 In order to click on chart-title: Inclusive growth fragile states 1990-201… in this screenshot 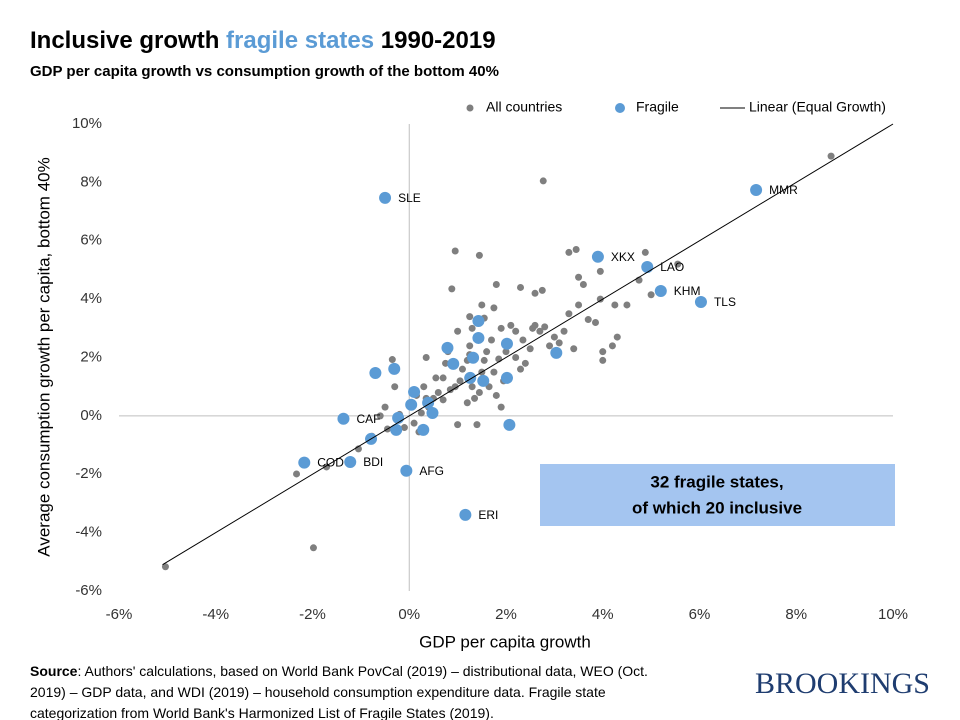, I will do `click(263, 40)`.